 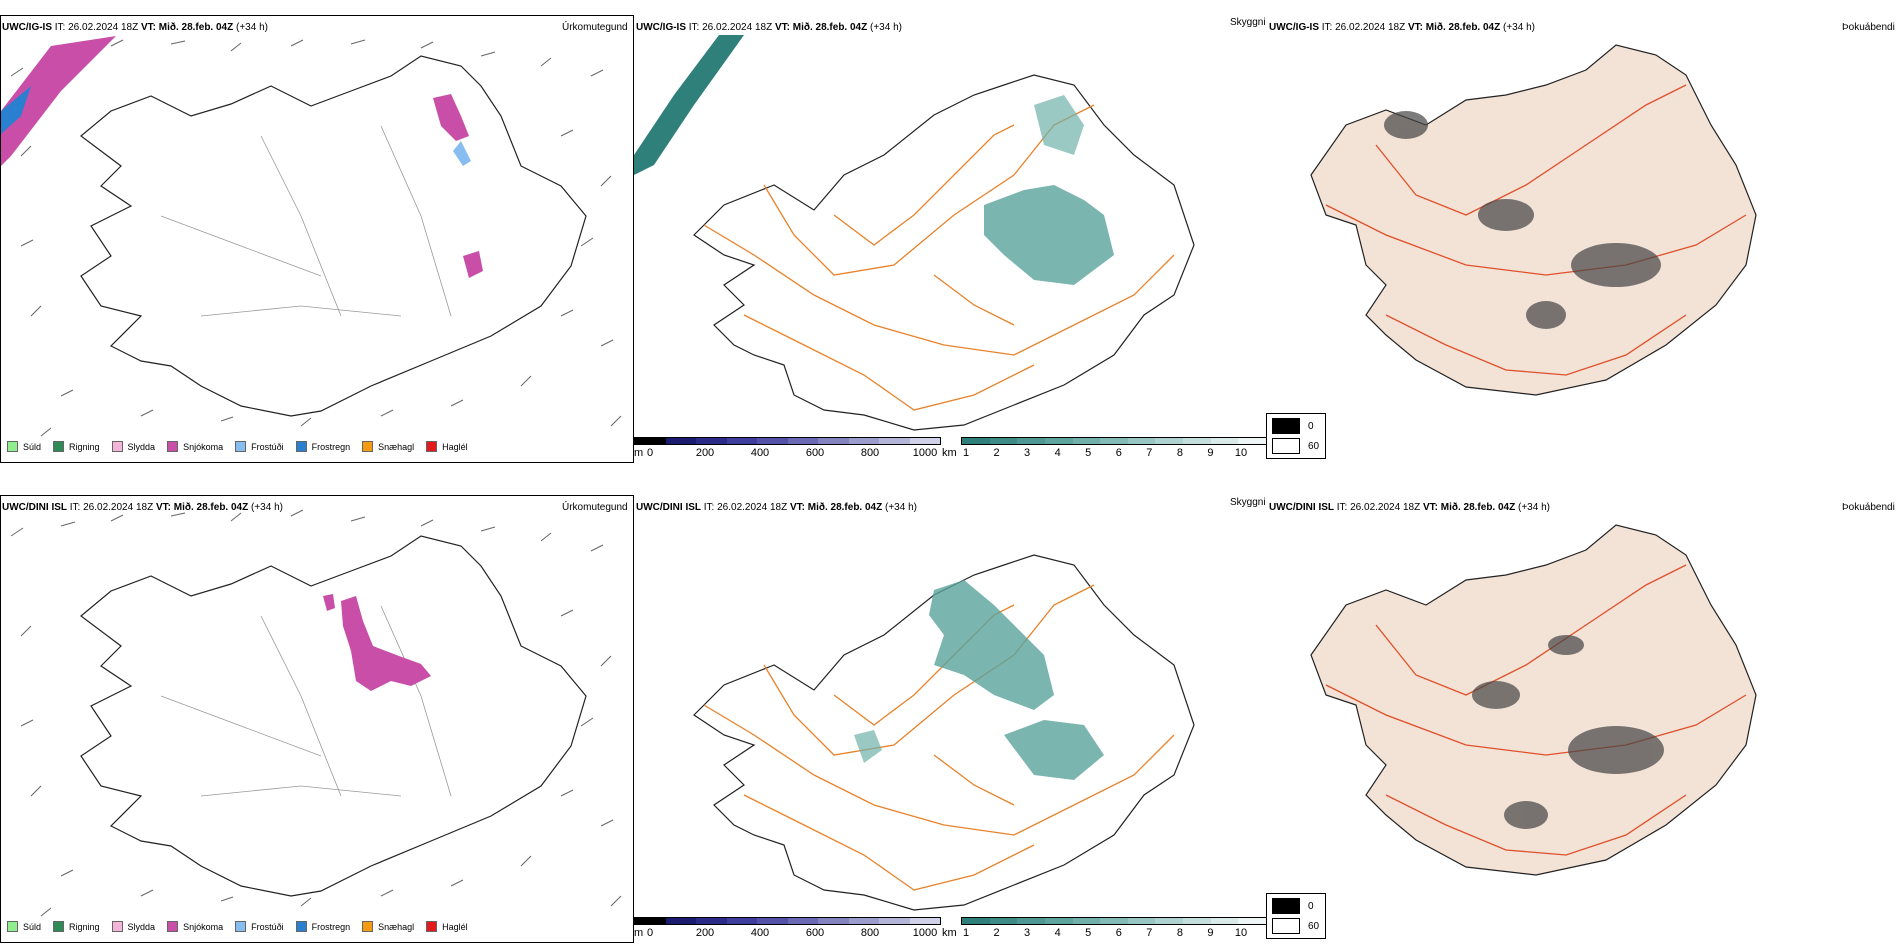 What do you see at coordinates (815, 453) in the screenshot?
I see `scale-tick-label: 600` at bounding box center [815, 453].